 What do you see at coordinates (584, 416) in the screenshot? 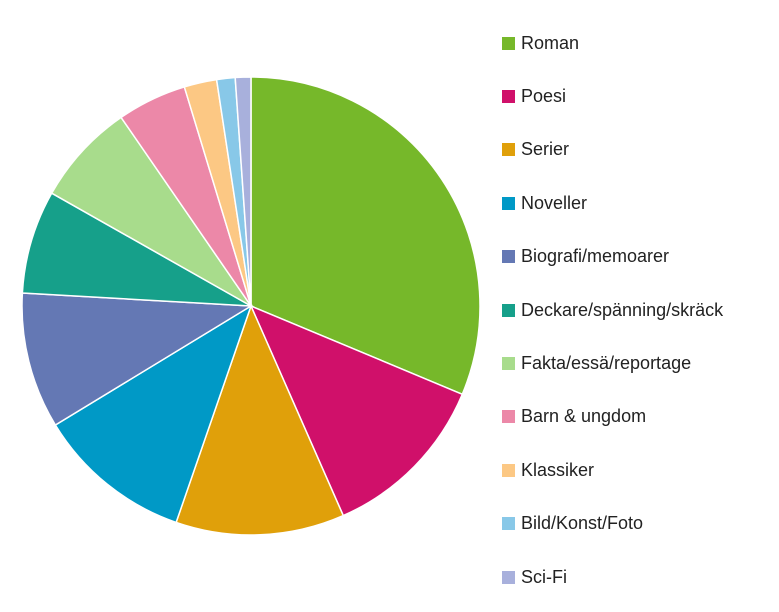
I see `legend-label: Barn & ungdom` at bounding box center [584, 416].